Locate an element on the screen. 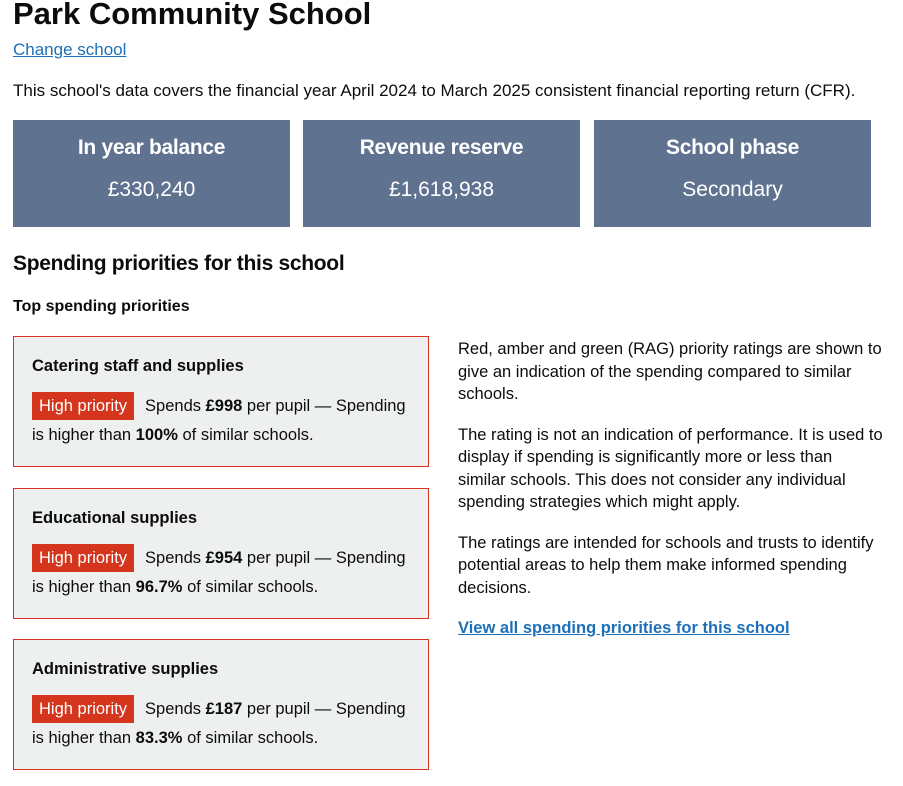 This screenshot has width=903, height=786. tile-title: School phase is located at coordinates (732, 147).